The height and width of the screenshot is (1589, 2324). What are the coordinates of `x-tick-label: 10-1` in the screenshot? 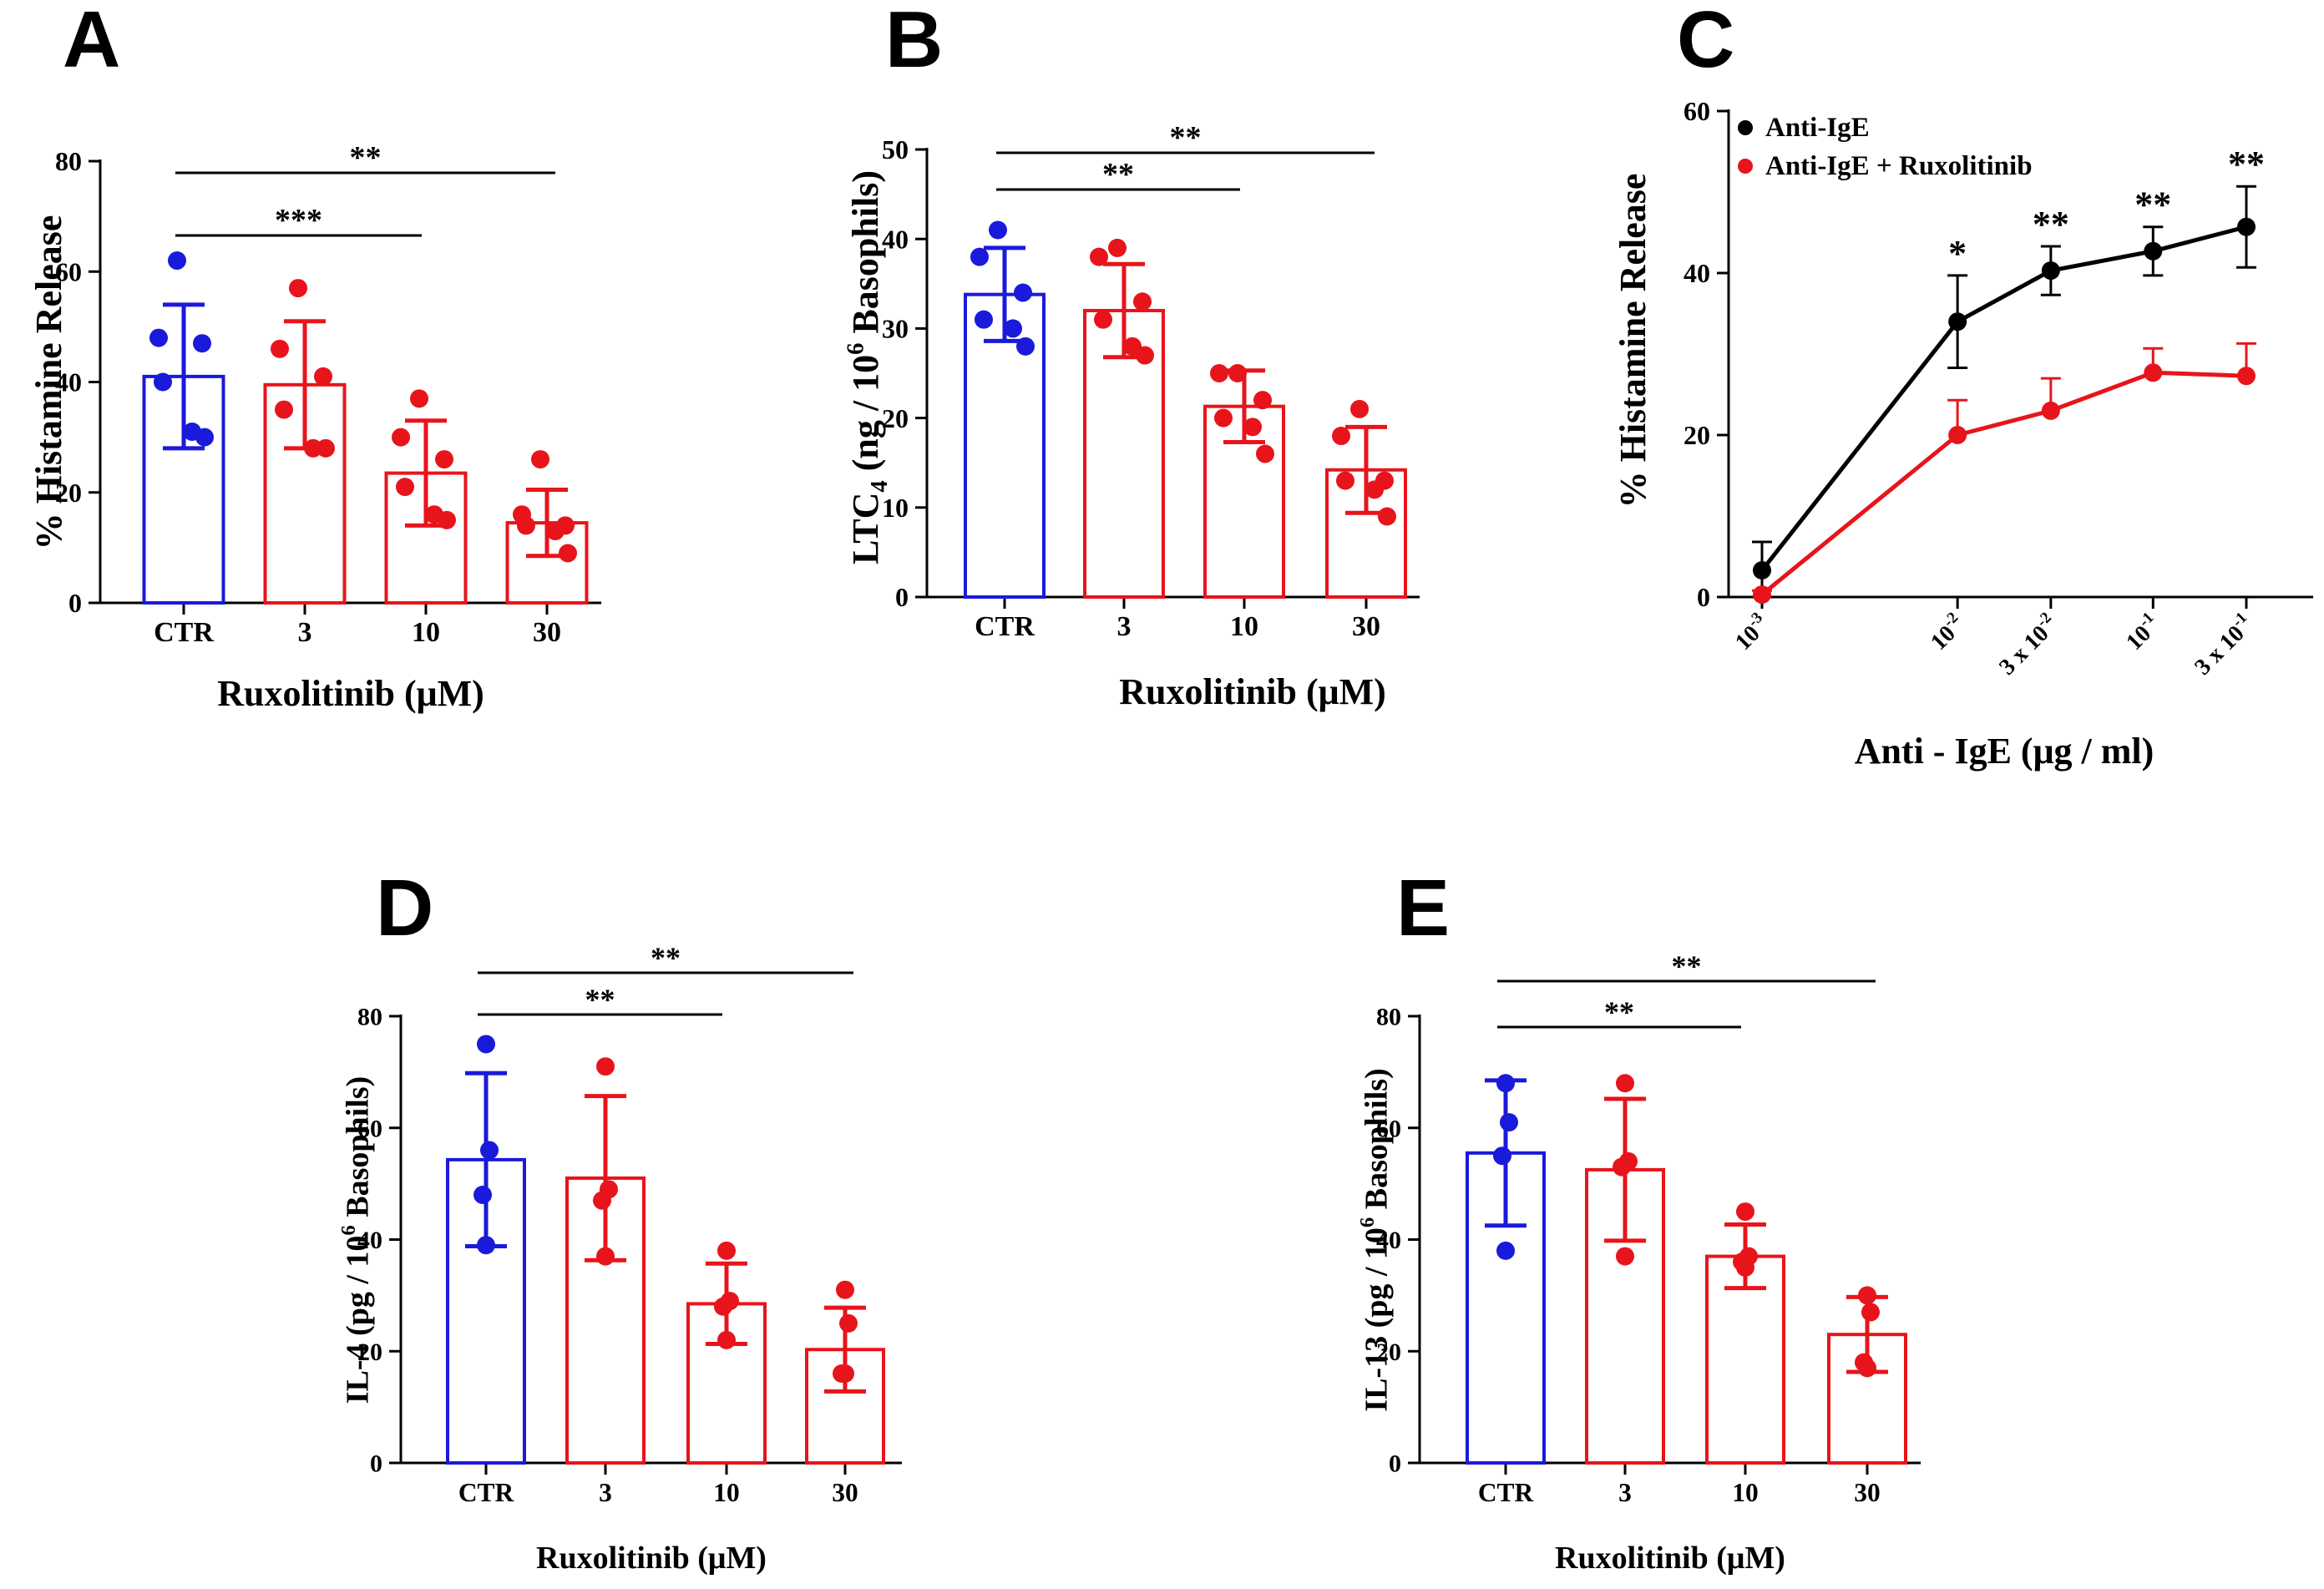 It's located at (2142, 632).